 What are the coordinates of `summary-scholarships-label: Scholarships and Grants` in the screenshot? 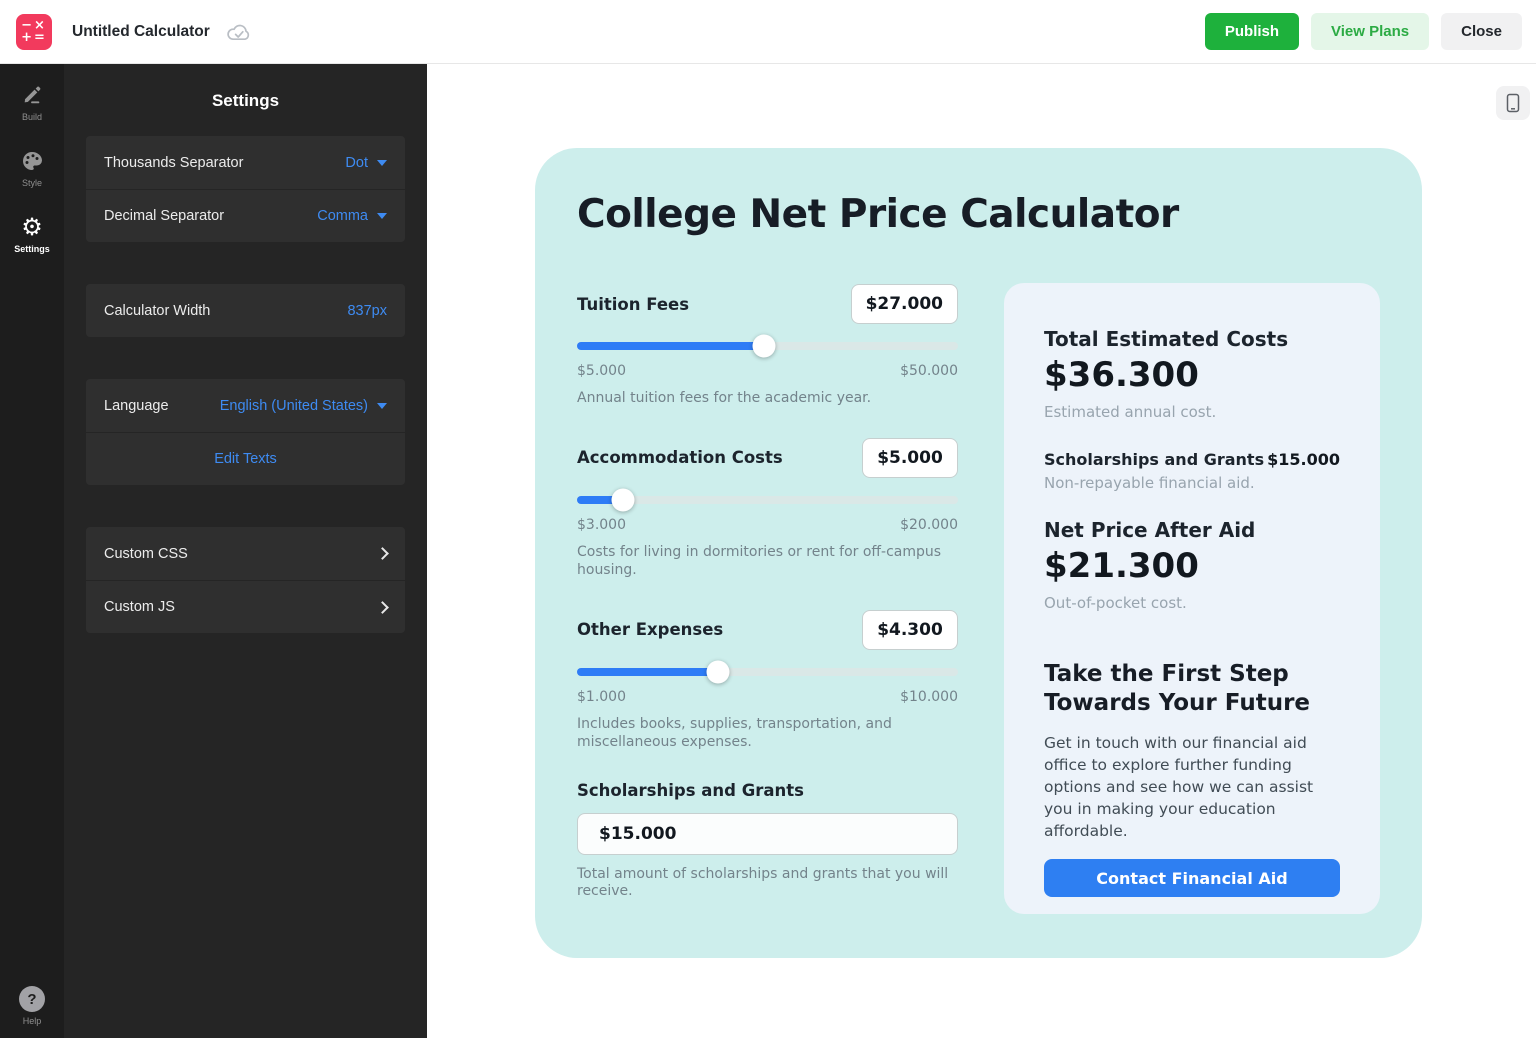 It's located at (1154, 459).